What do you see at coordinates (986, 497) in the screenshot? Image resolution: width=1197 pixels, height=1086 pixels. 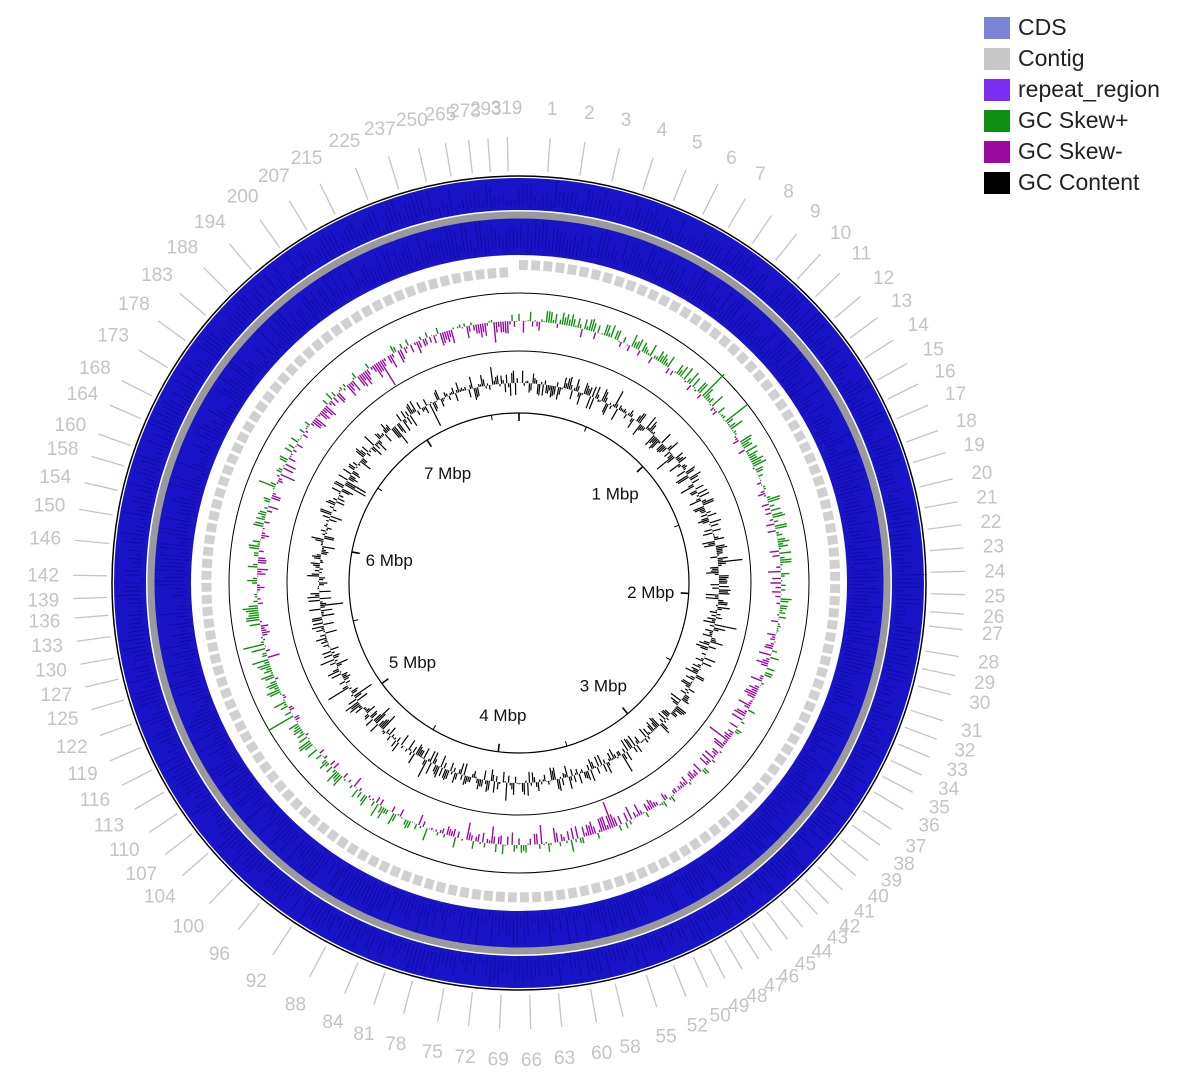 I see `contig-label: 21` at bounding box center [986, 497].